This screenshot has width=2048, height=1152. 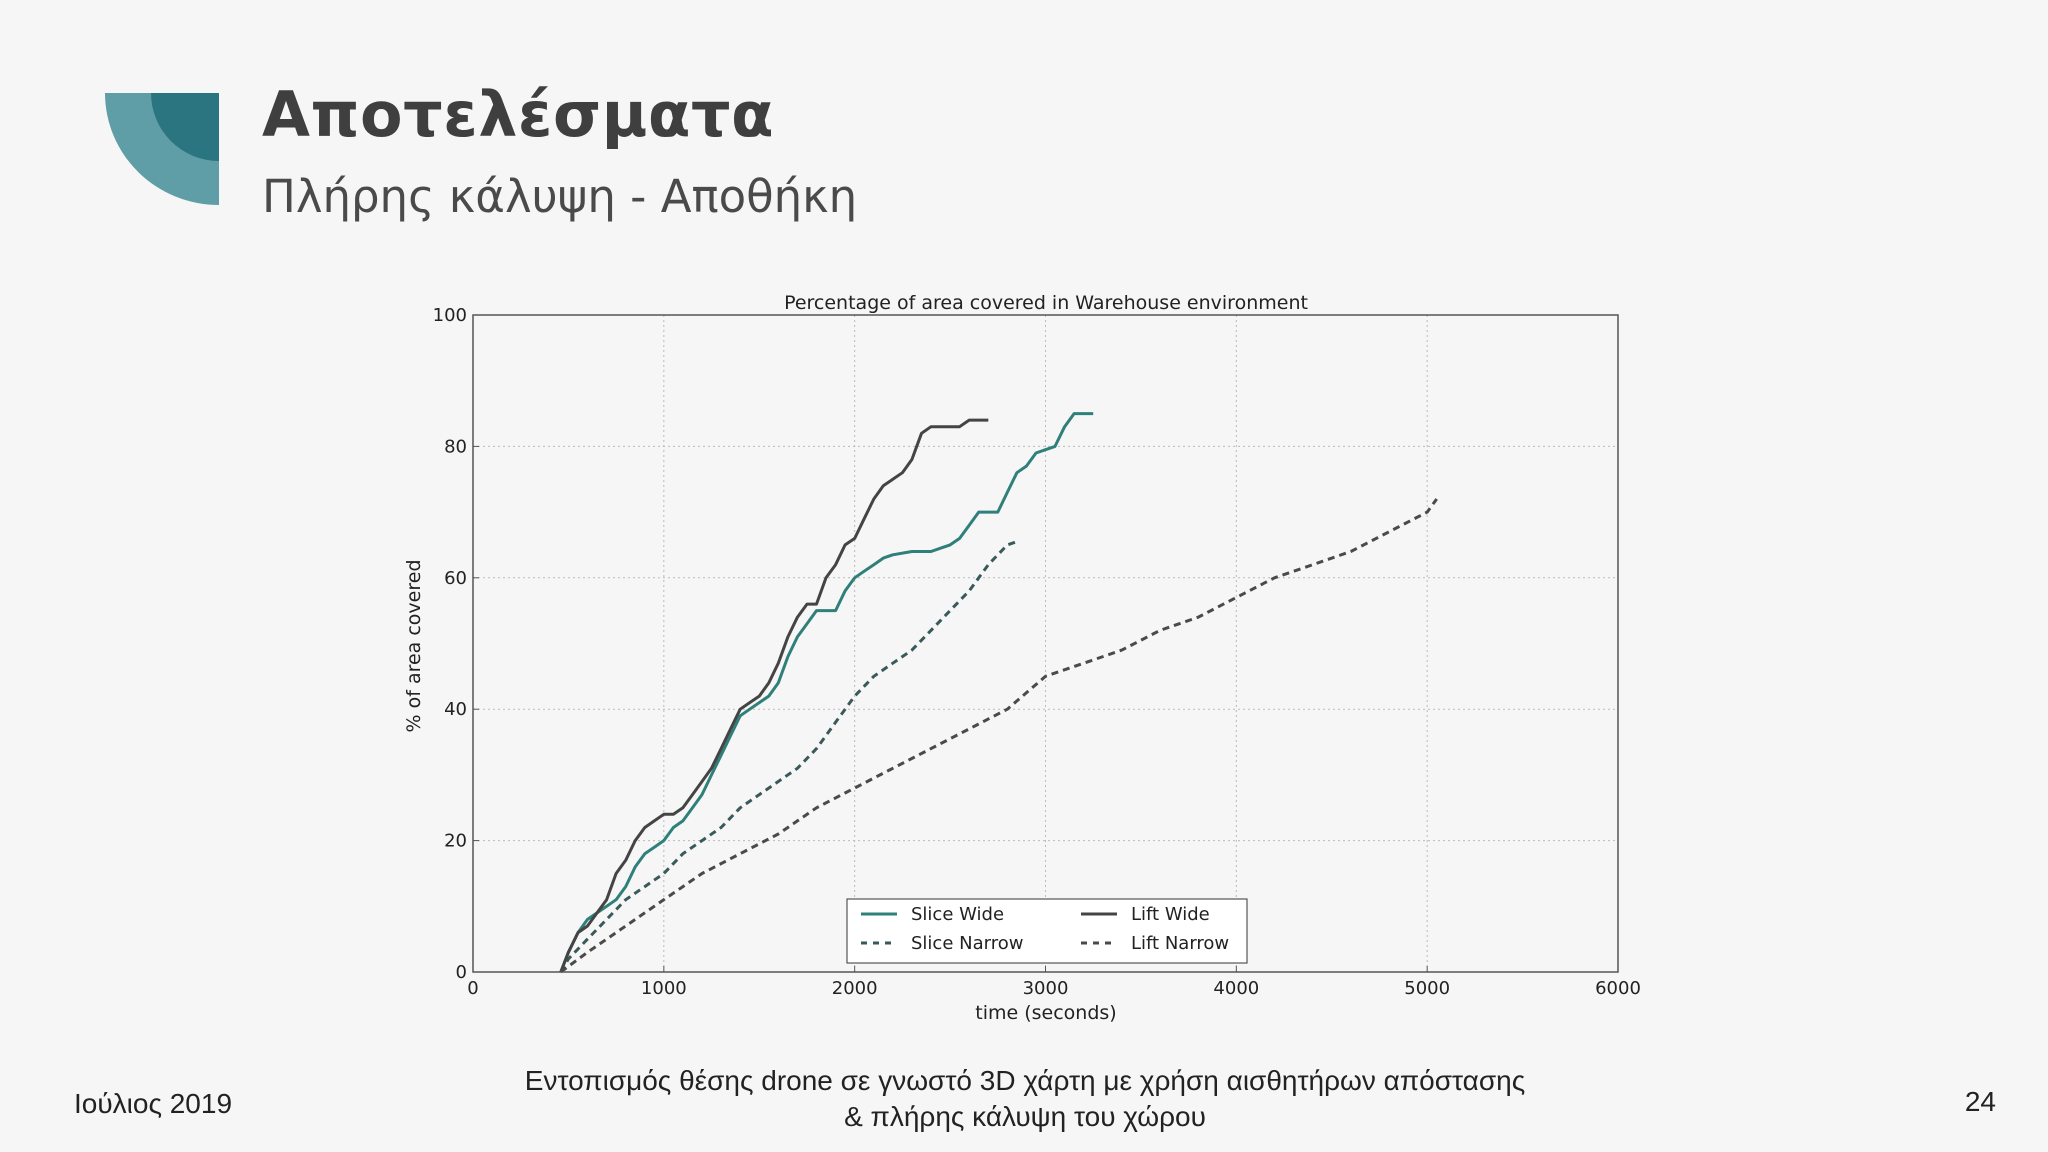 I want to click on y-tick-label: 60, so click(x=455, y=578).